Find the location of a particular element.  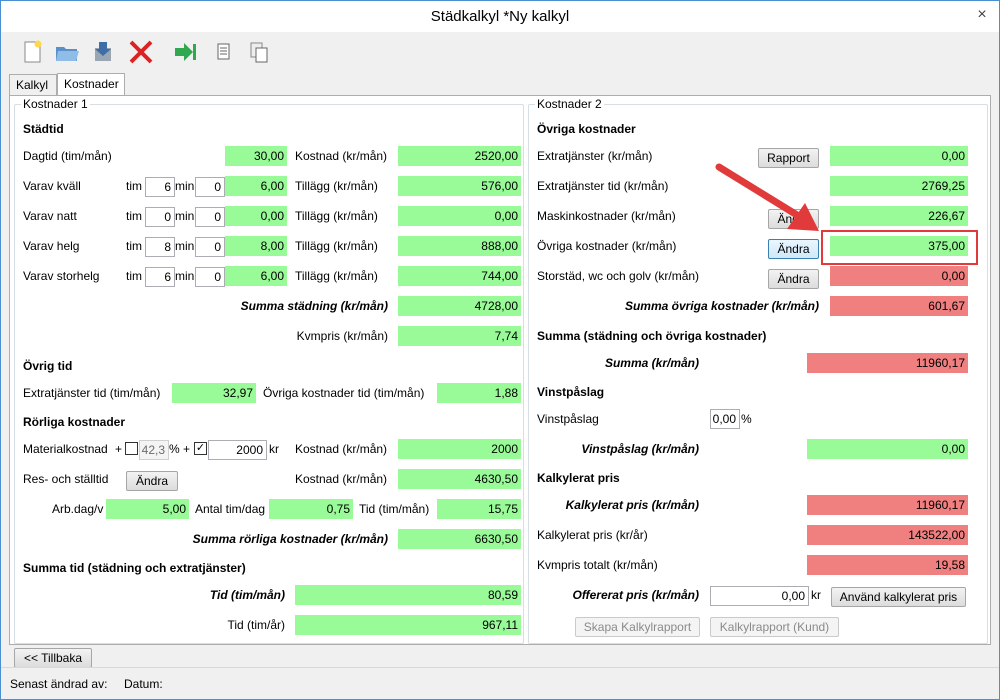

senast-andrad-label: Senast ändrad av: is located at coordinates (59, 684).